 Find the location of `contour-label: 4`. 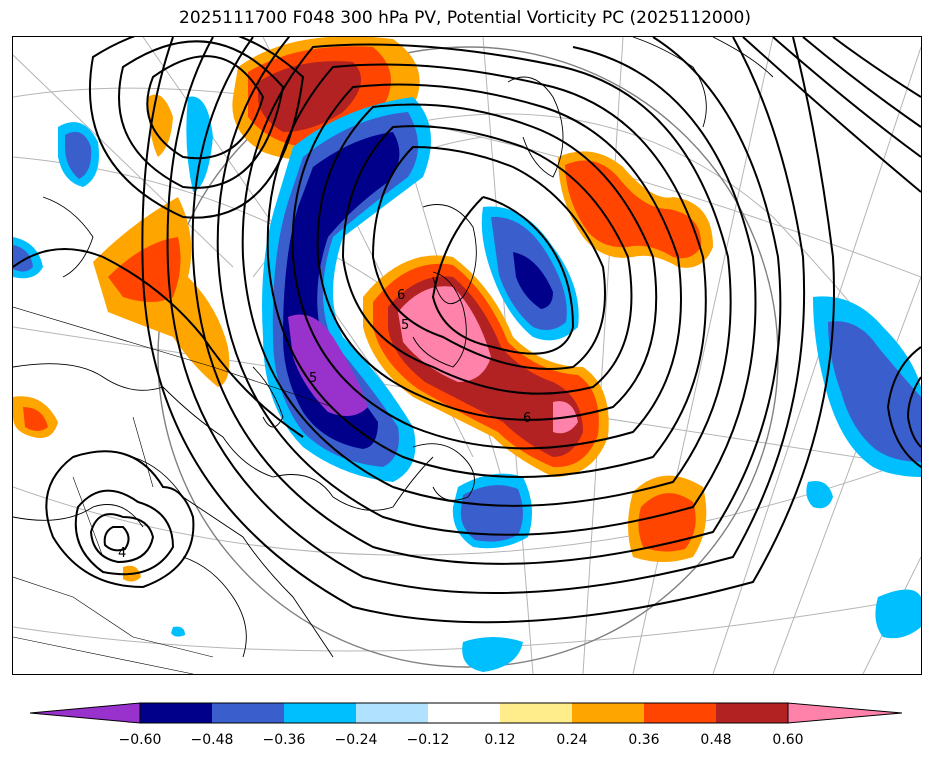

contour-label: 4 is located at coordinates (122, 553).